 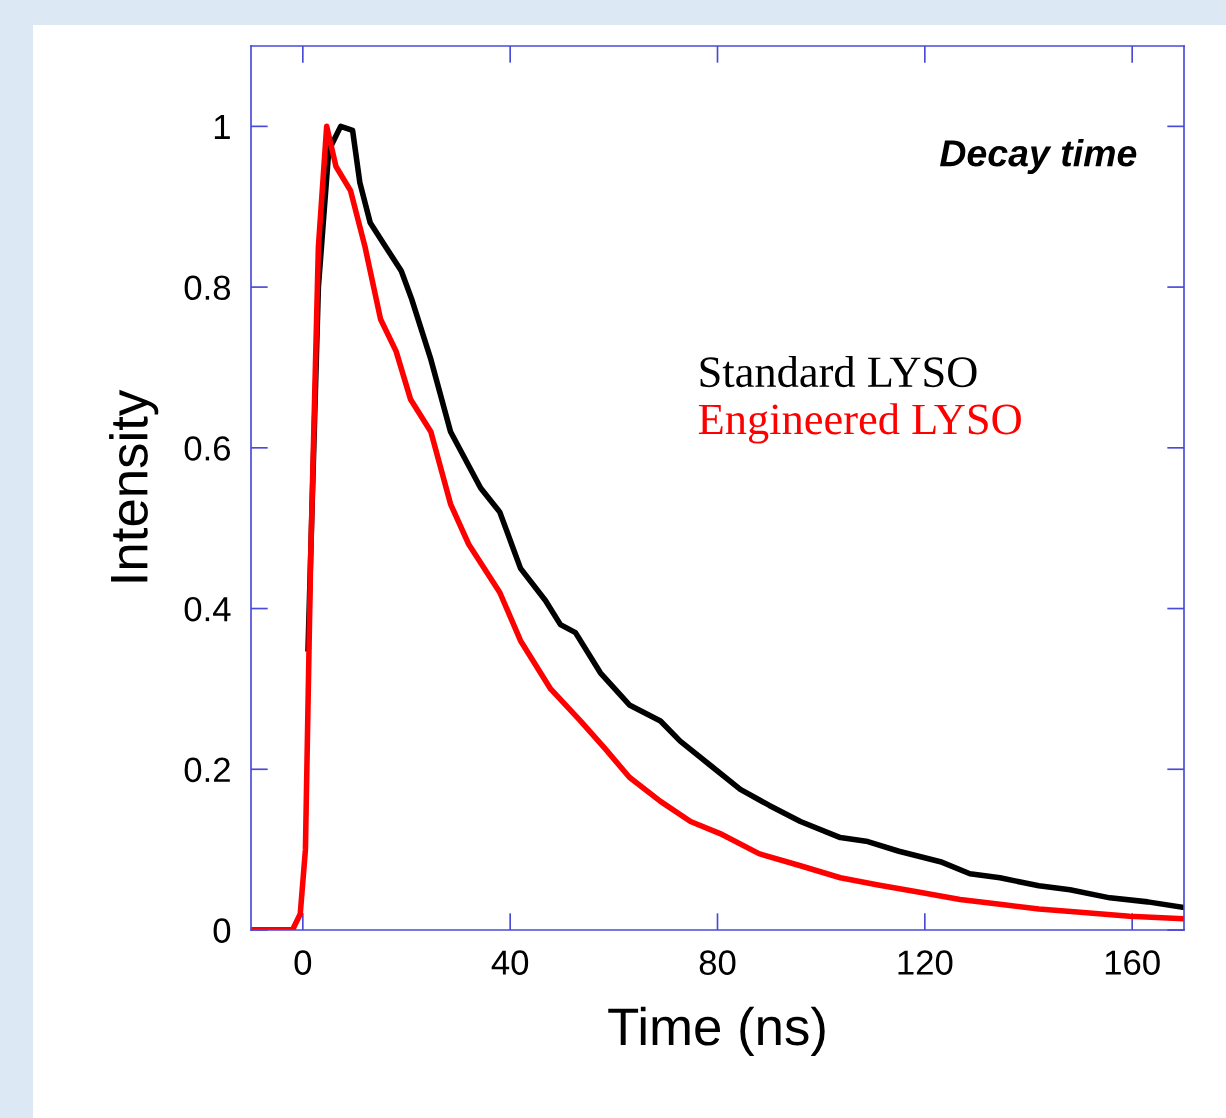 What do you see at coordinates (207, 448) in the screenshot?
I see `y-tick-label: 0.6` at bounding box center [207, 448].